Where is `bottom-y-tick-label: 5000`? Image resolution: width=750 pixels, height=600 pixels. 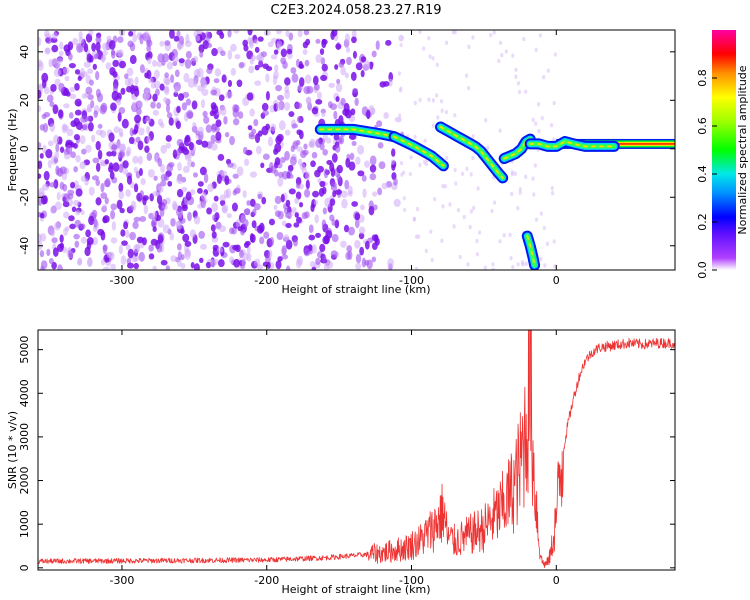
bottom-y-tick-label: 5000 is located at coordinates (24, 350).